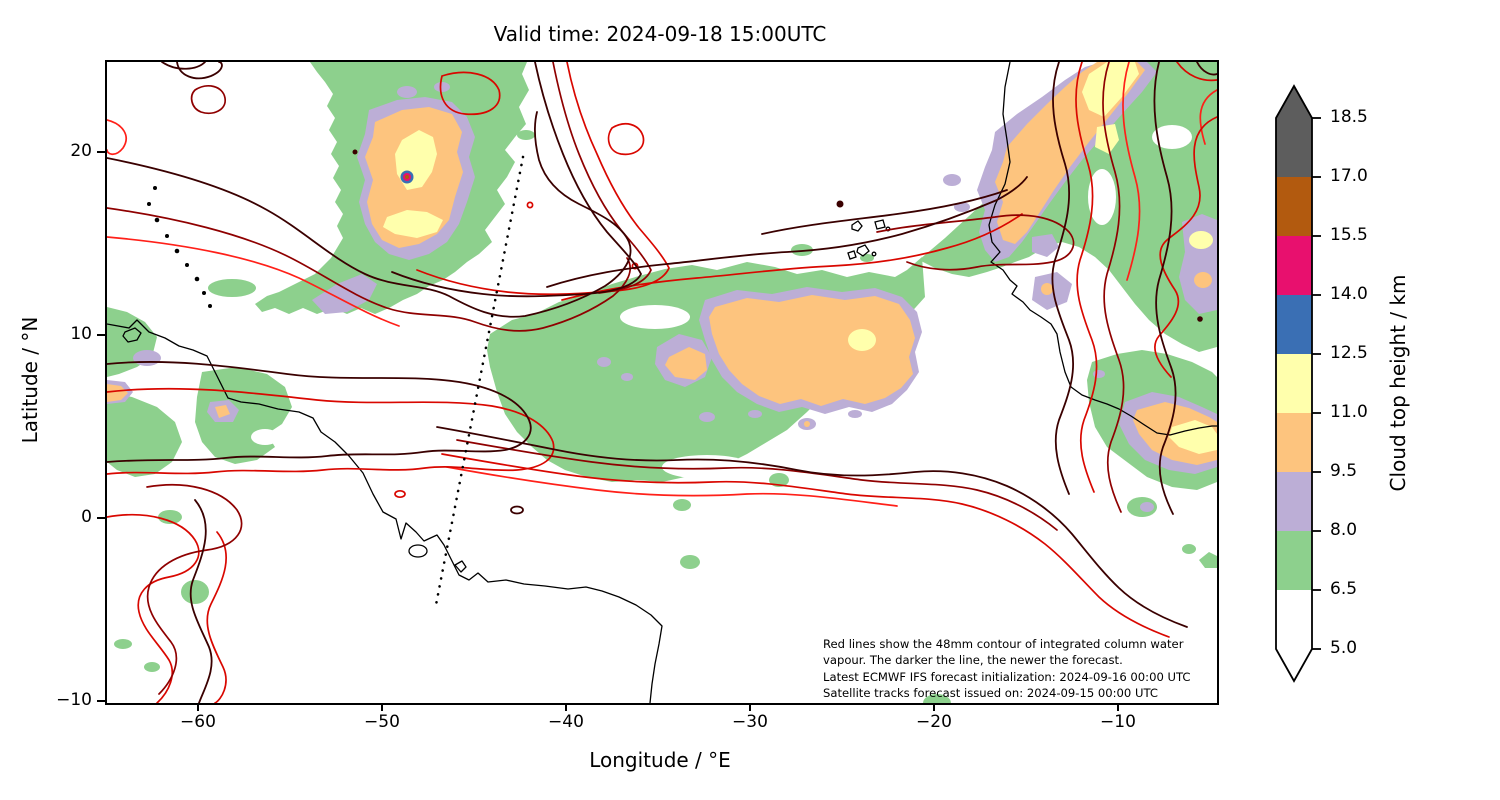 This screenshot has height=800, width=1500. I want to click on y-tick-label: 20, so click(81, 151).